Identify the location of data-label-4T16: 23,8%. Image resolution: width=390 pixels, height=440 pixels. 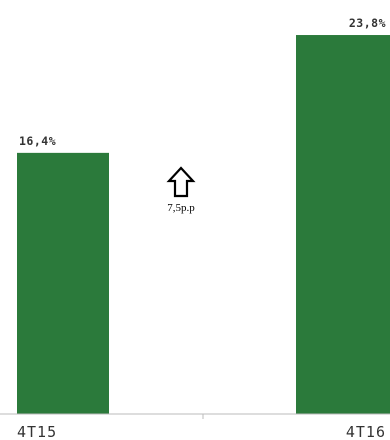
(367, 23).